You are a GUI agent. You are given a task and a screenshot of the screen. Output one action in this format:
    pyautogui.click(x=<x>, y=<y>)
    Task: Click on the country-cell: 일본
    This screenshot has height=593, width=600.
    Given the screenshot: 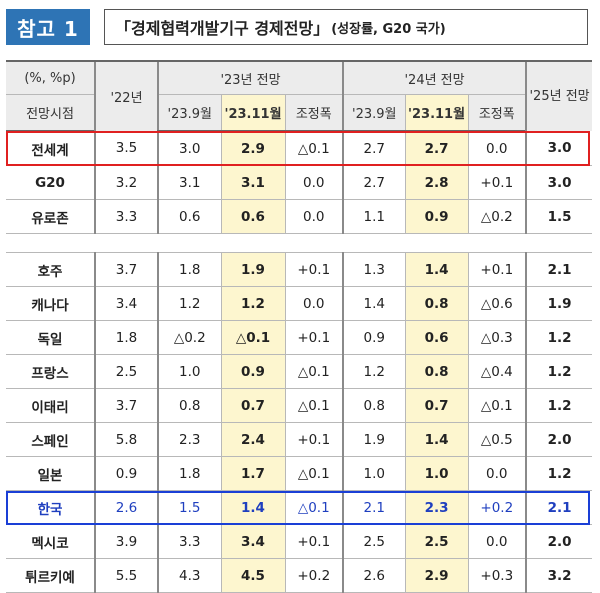 What is the action you would take?
    pyautogui.click(x=50, y=473)
    